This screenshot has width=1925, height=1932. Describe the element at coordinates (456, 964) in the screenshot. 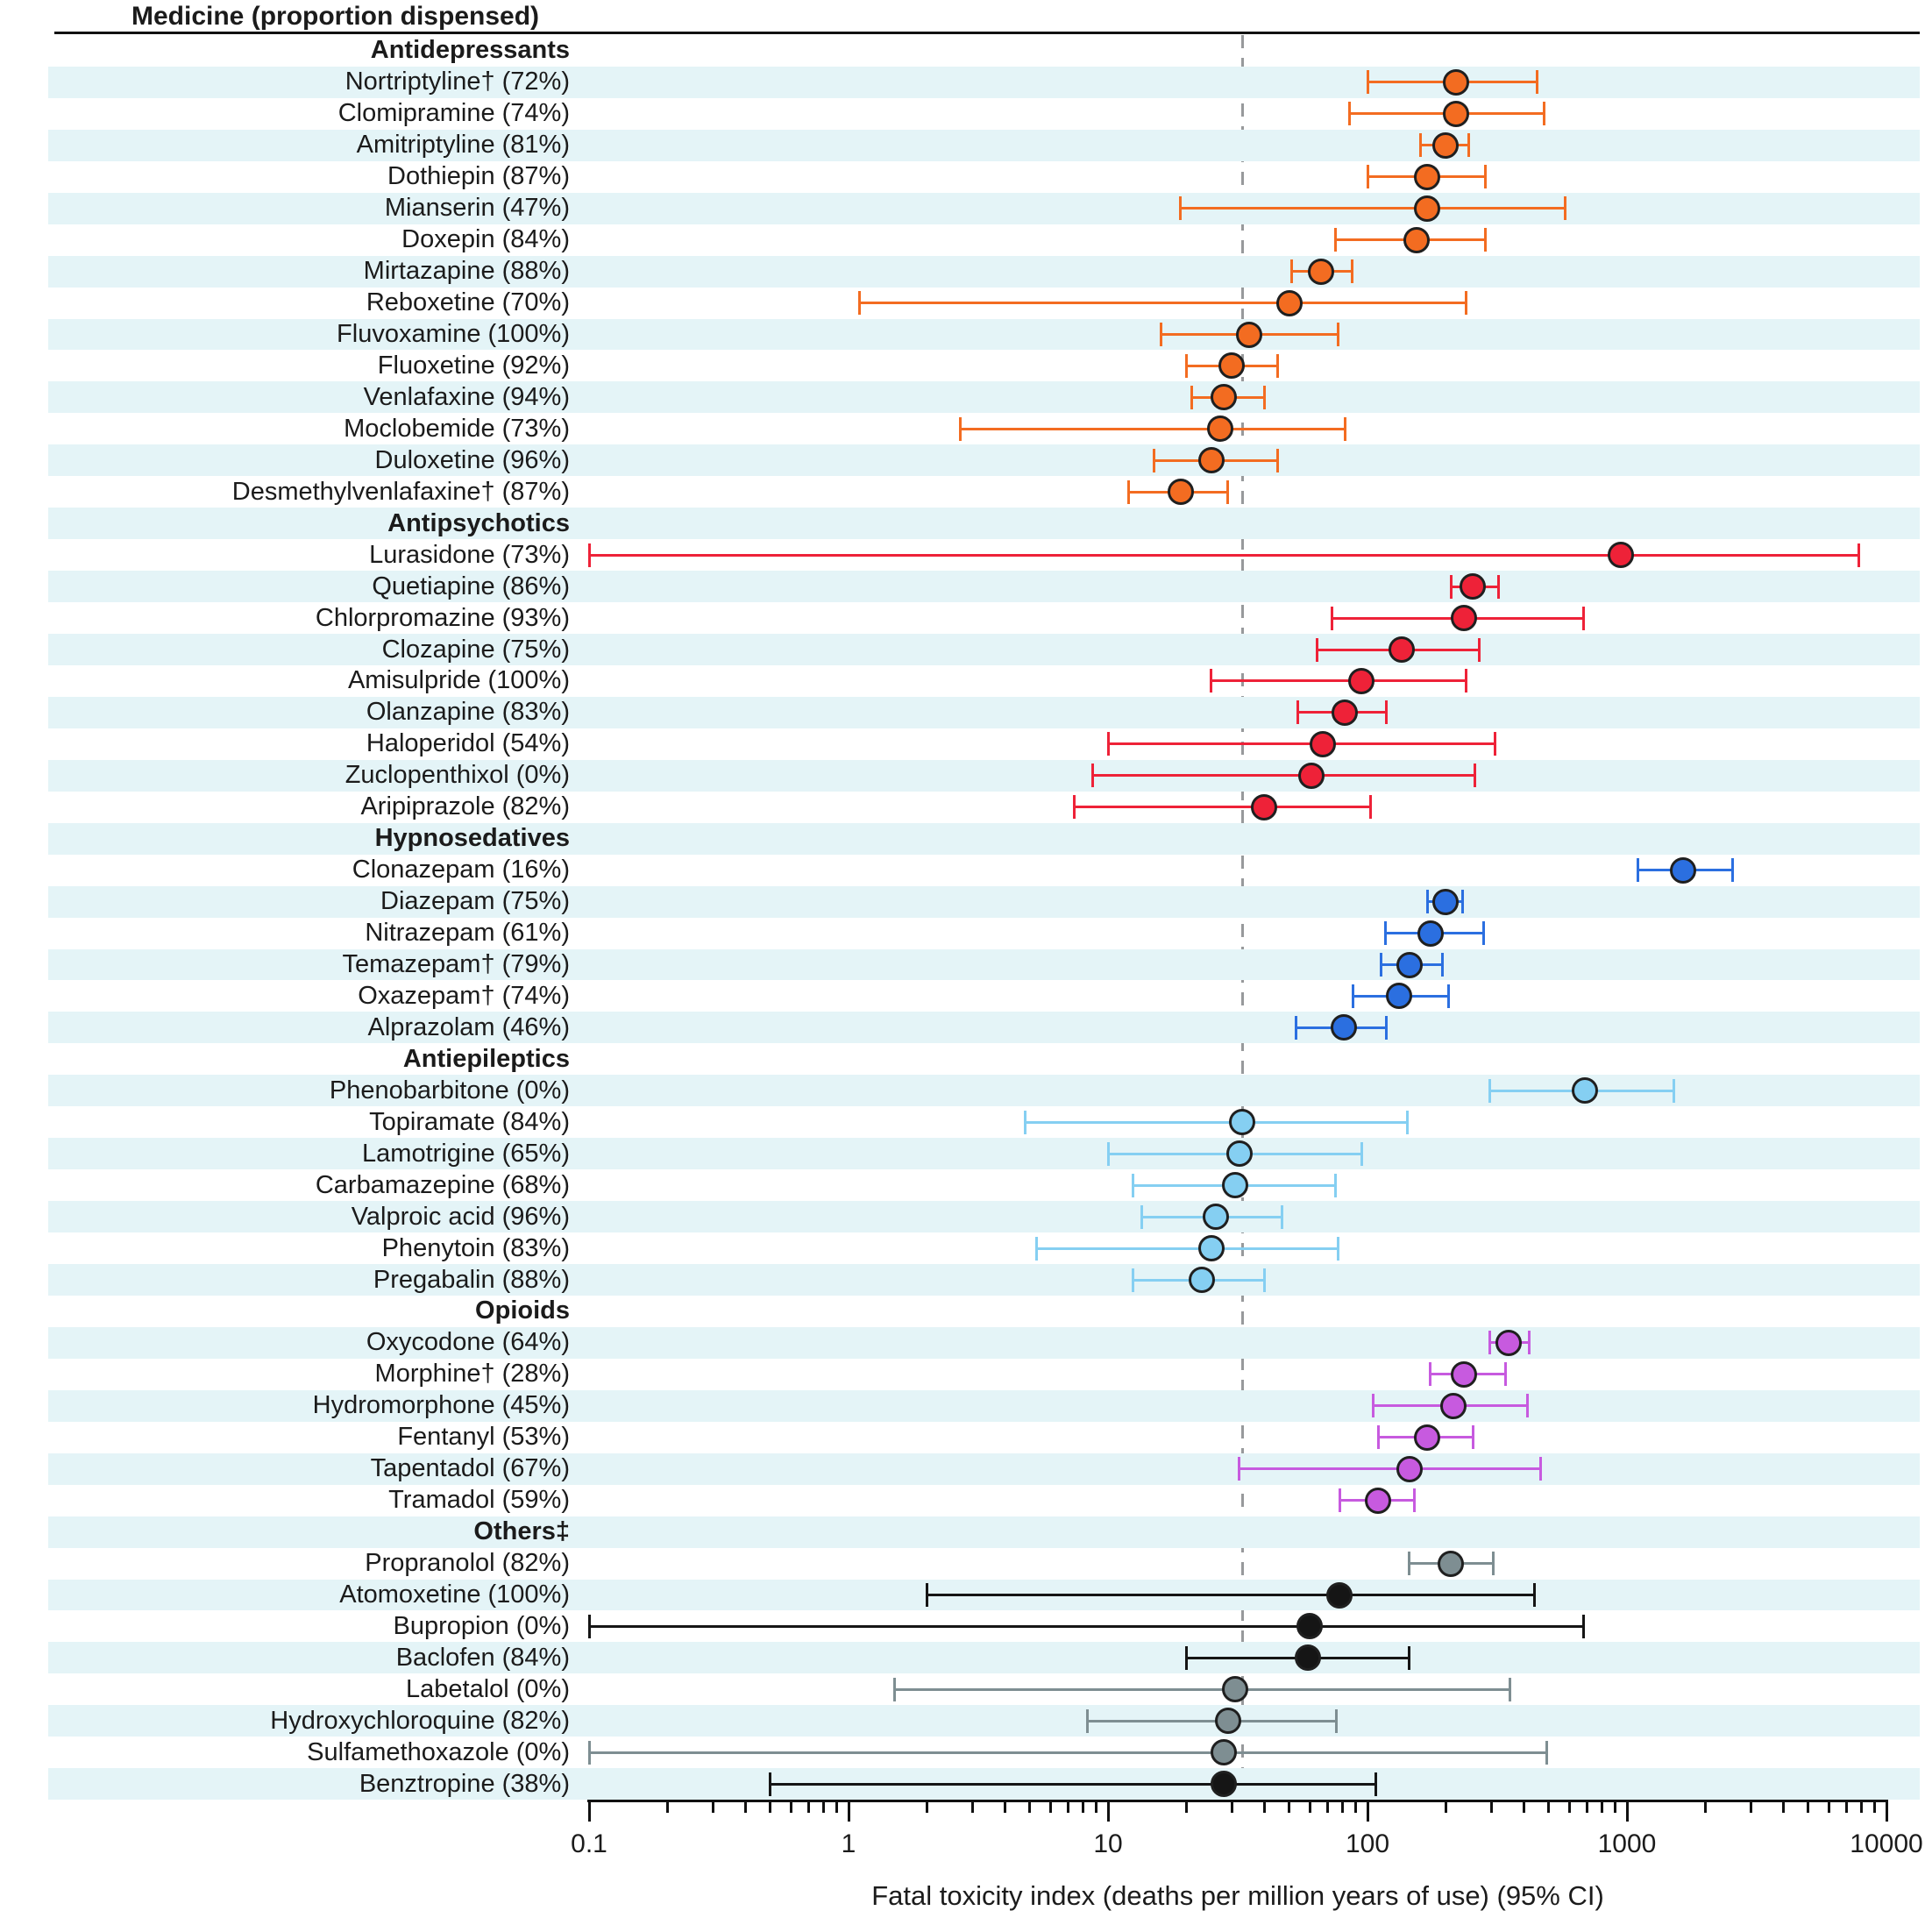

I see `medicine-label: Temazepam† (79%)` at that location.